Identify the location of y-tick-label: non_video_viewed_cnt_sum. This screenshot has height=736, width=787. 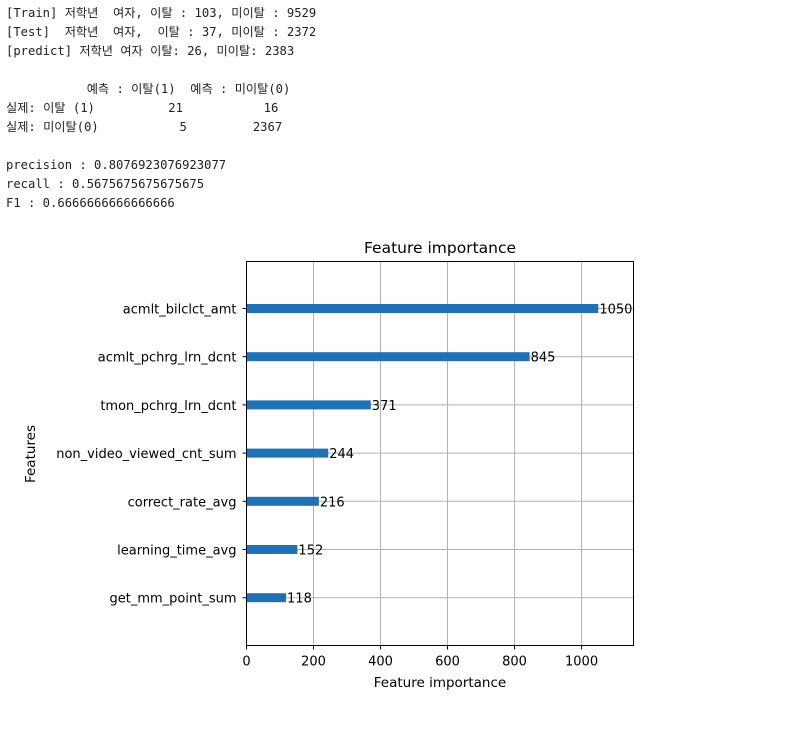
(146, 454).